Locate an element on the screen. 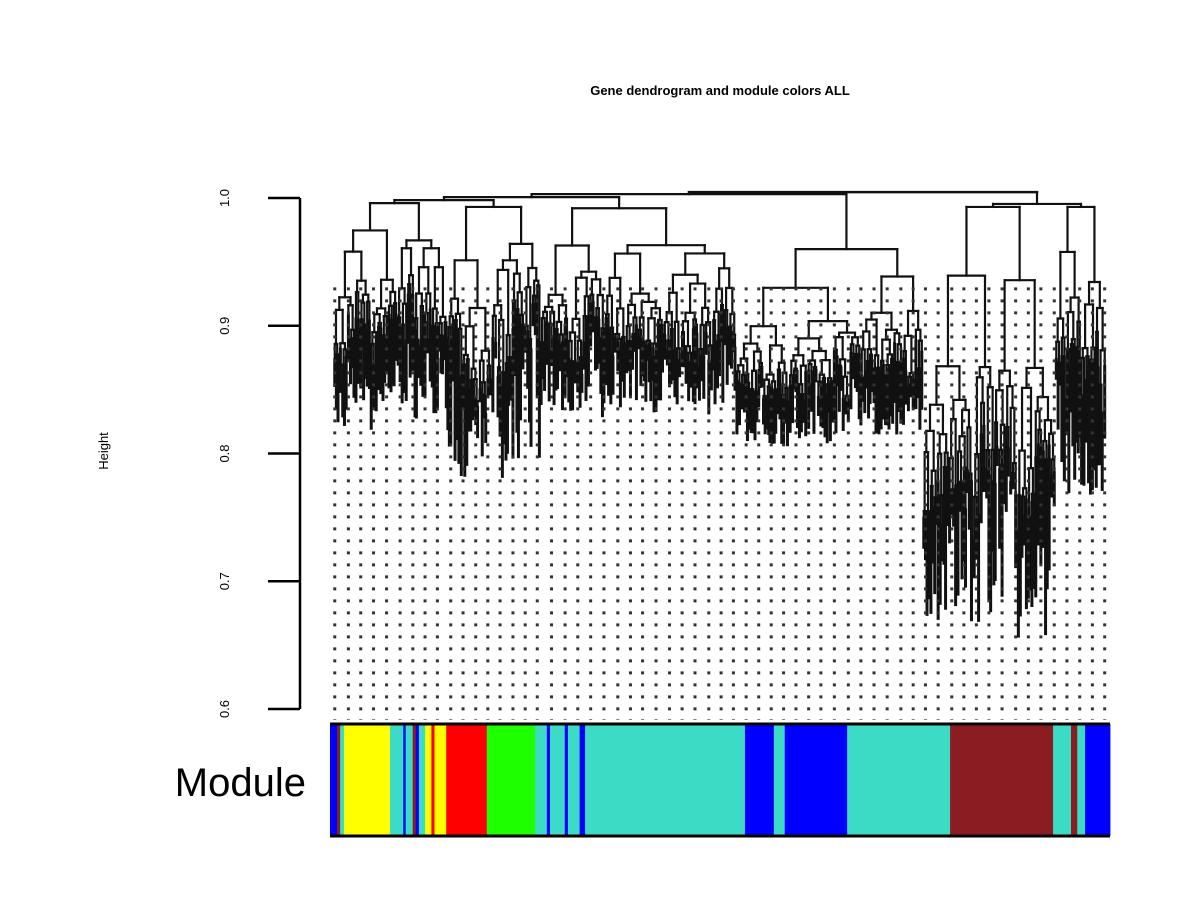  y-axis: 0.6 0.7 0.8 0.9 1.0 is located at coordinates (259, 453).